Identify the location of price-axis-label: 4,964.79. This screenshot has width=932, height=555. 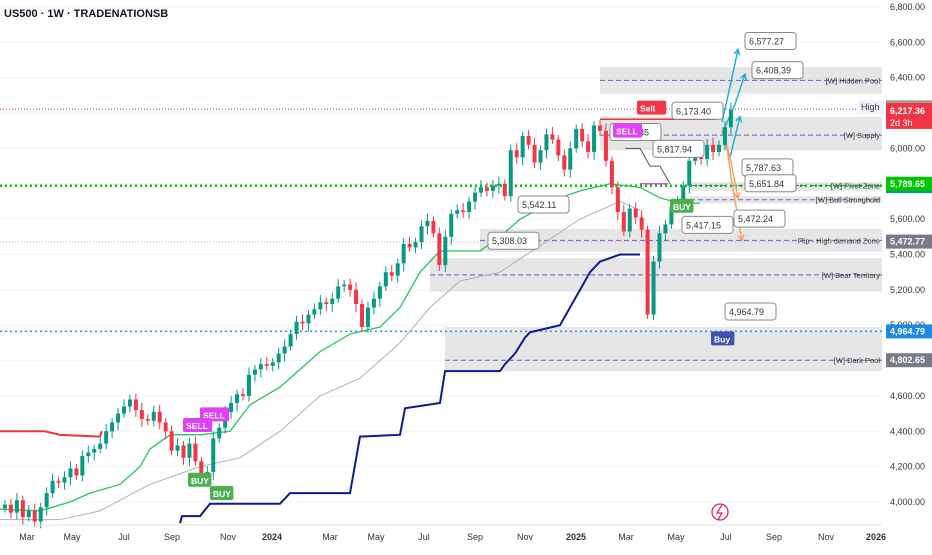
(909, 331).